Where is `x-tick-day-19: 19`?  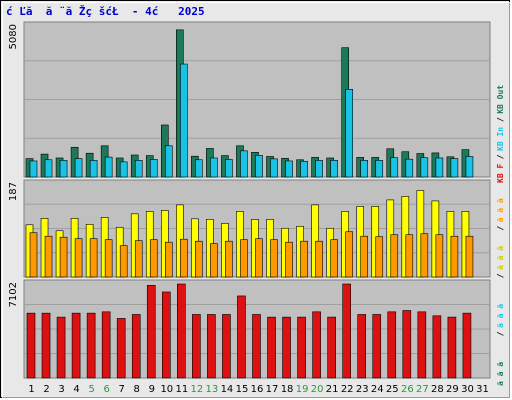
x-tick-day-19: 19 is located at coordinates (302, 389).